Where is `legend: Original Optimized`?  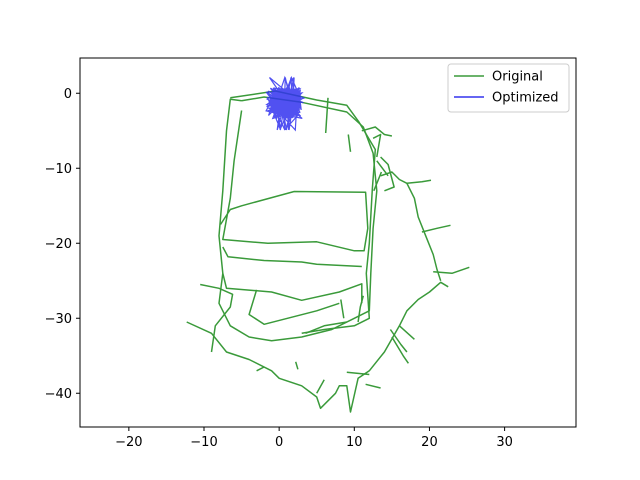
legend: Original Optimized is located at coordinates (508, 88).